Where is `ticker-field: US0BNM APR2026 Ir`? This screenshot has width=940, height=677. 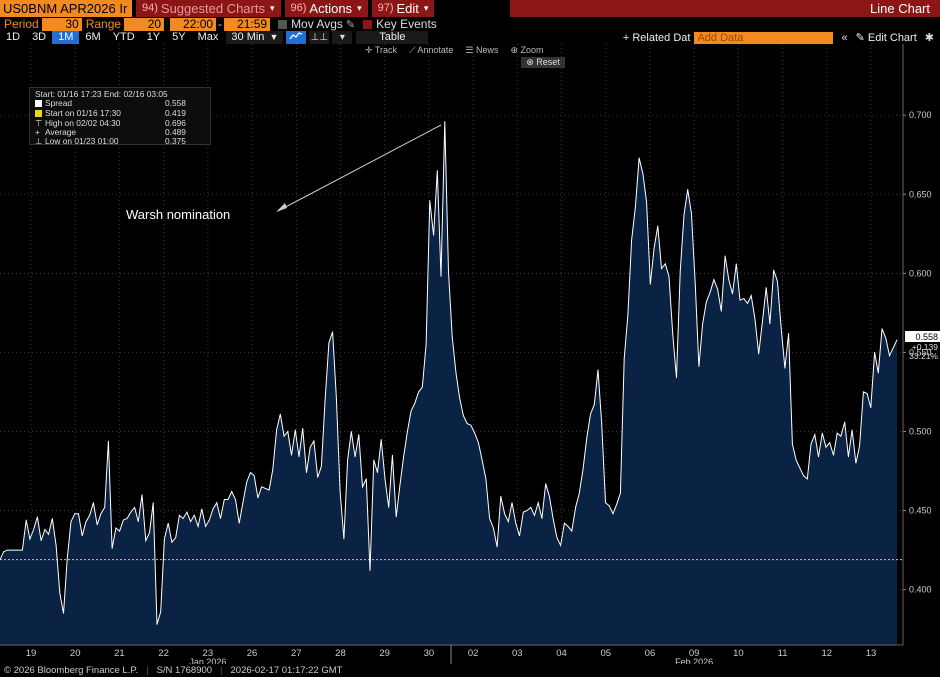
ticker-field: US0BNM APR2026 Ir is located at coordinates (66, 8).